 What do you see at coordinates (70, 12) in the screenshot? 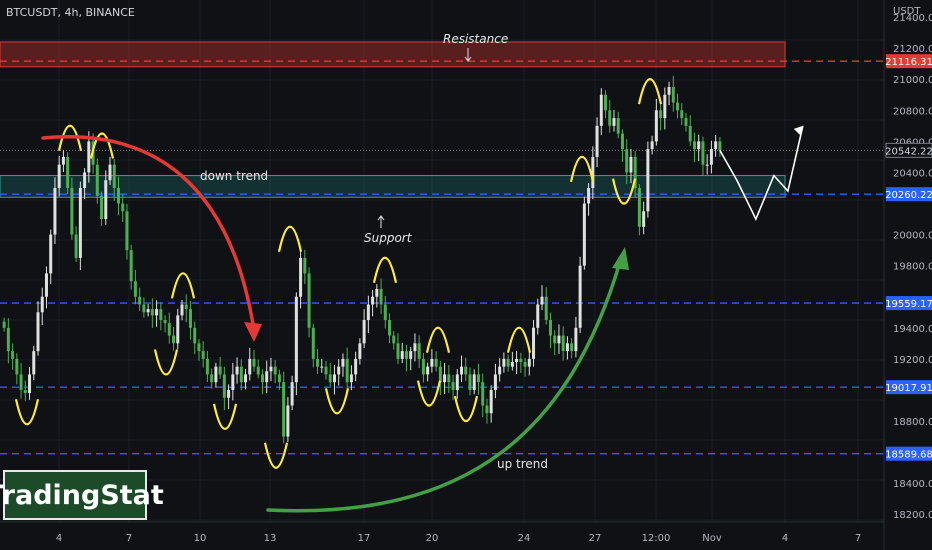
I see `symbol-title: BTCUSDT, 4h, BINANCE` at bounding box center [70, 12].